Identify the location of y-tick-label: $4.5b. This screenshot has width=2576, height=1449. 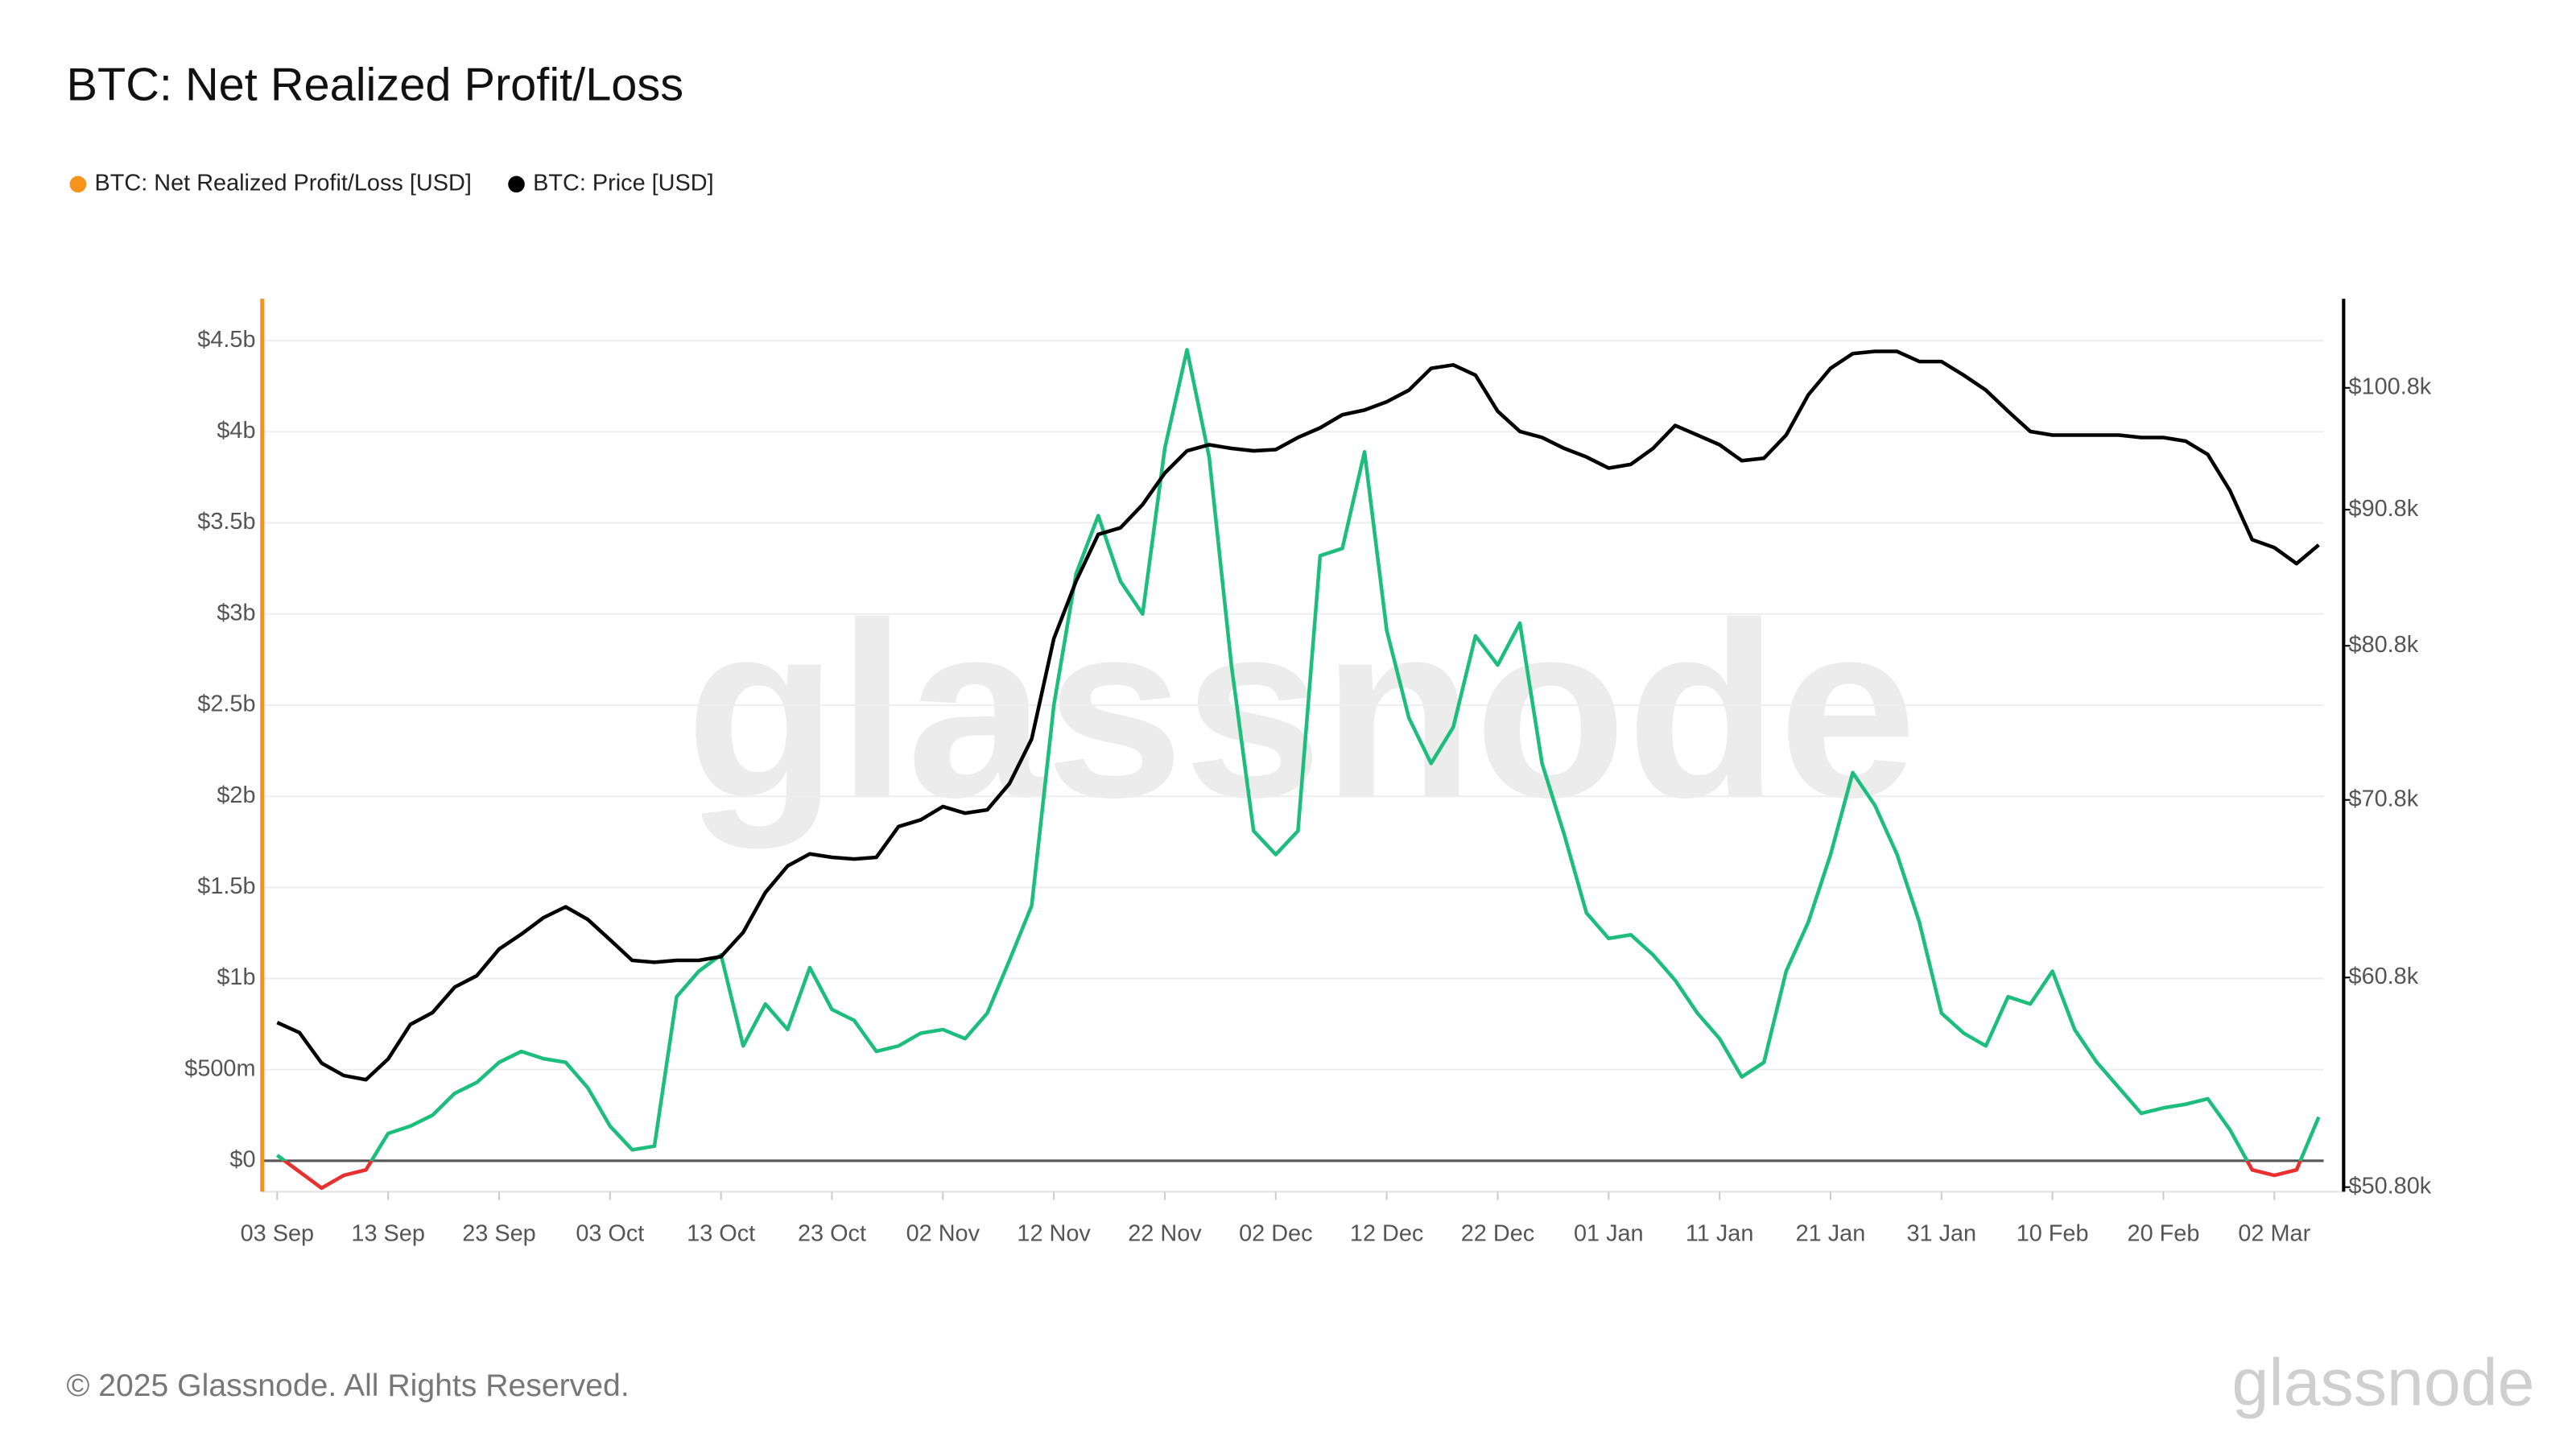
(226, 340).